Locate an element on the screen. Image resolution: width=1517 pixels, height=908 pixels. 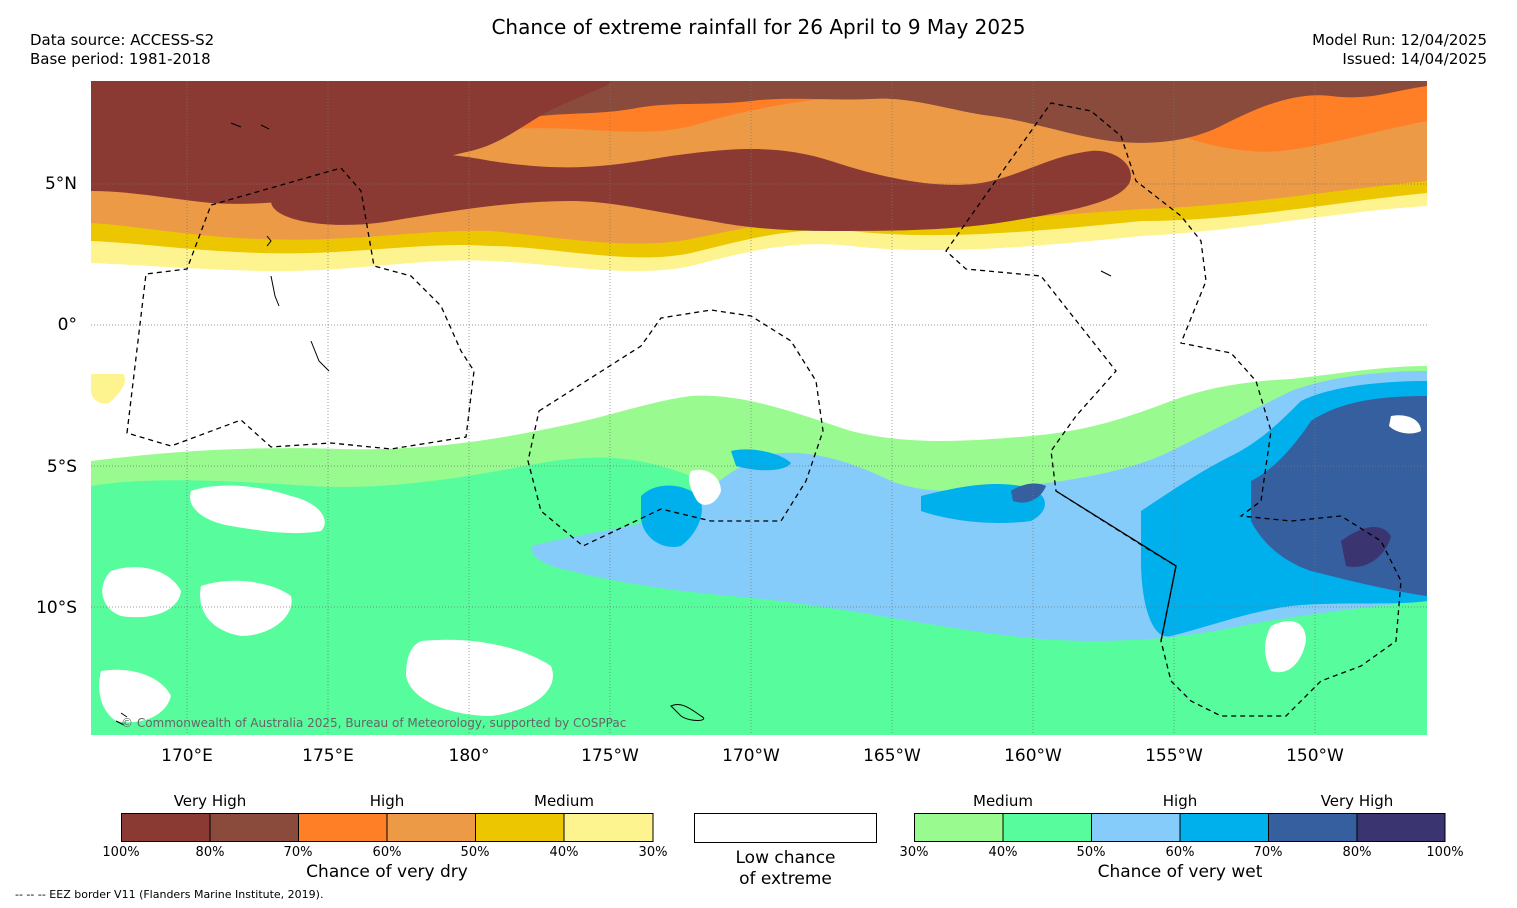
wet-caption: Chance of very wet is located at coordinates (1180, 872).